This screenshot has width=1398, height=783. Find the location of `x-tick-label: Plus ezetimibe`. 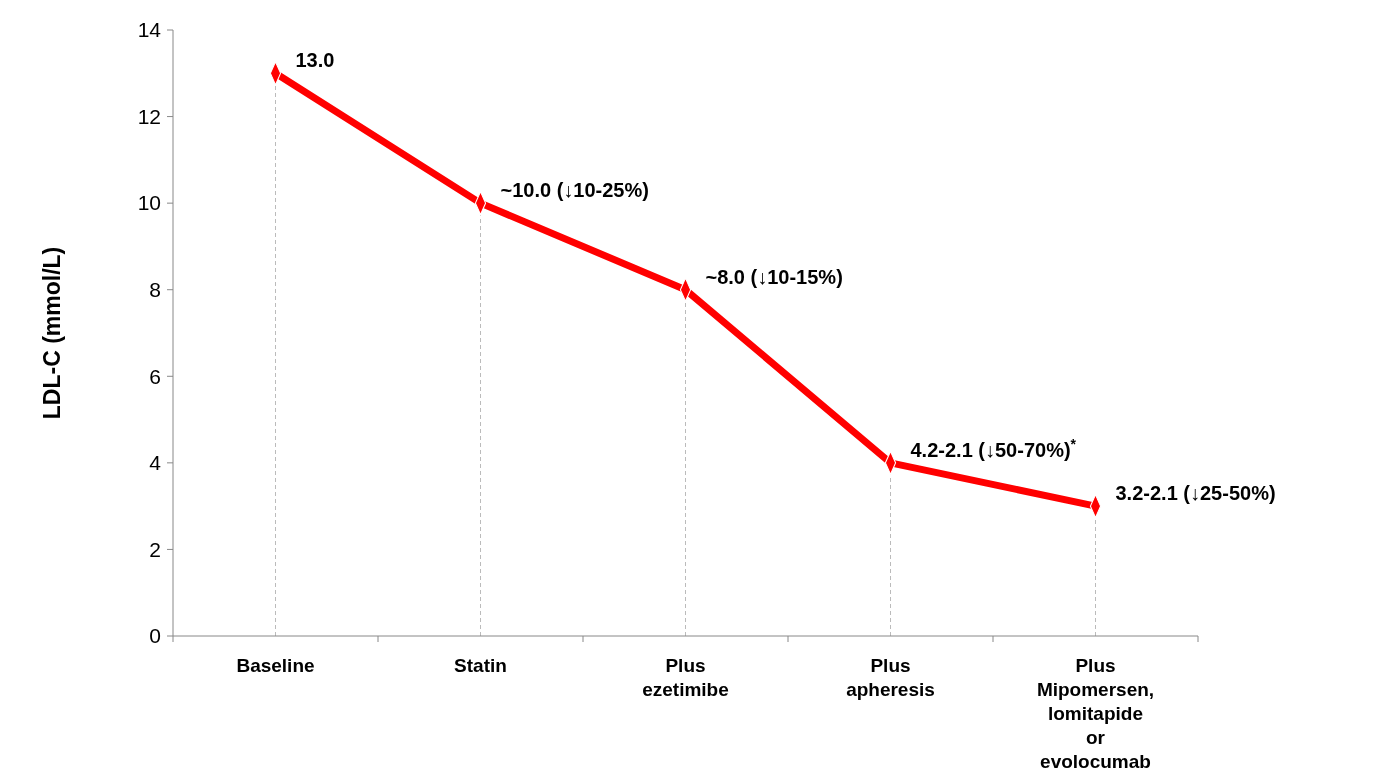

x-tick-label: Plus ezetimibe is located at coordinates (685, 677).